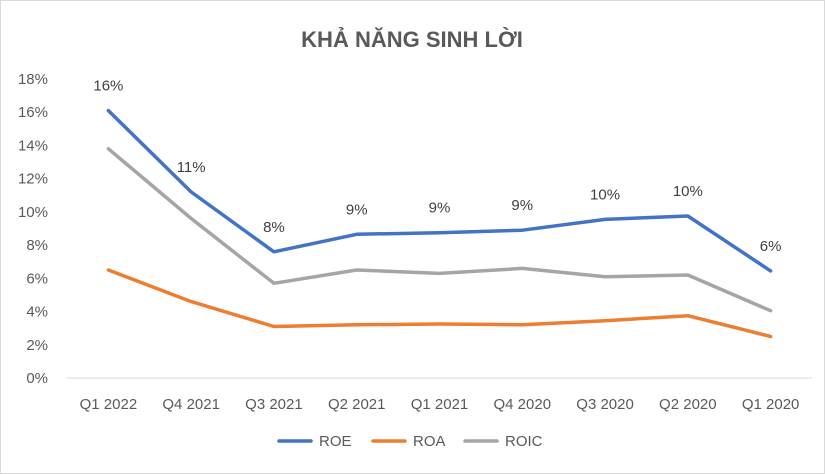  Describe the element at coordinates (771, 404) in the screenshot. I see `x-tick-label: Q1 2020` at that location.